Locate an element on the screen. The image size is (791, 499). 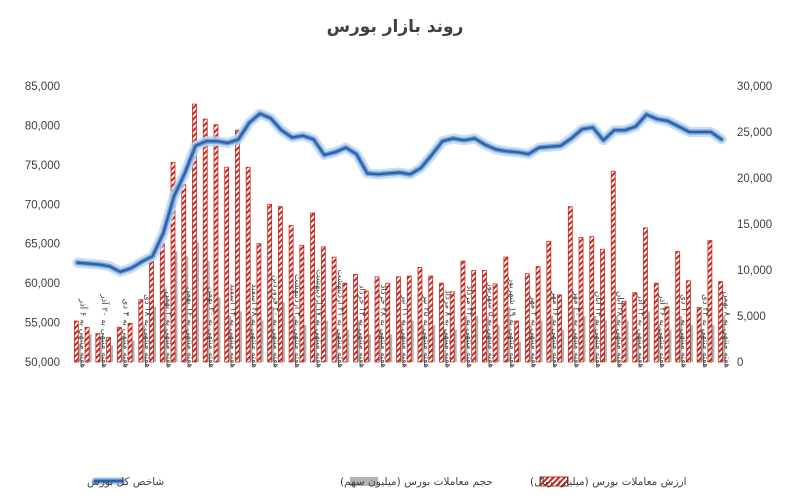
x-tick-label: هفته منتهی به ۲۲ مرداد is located at coordinates (469, 326).